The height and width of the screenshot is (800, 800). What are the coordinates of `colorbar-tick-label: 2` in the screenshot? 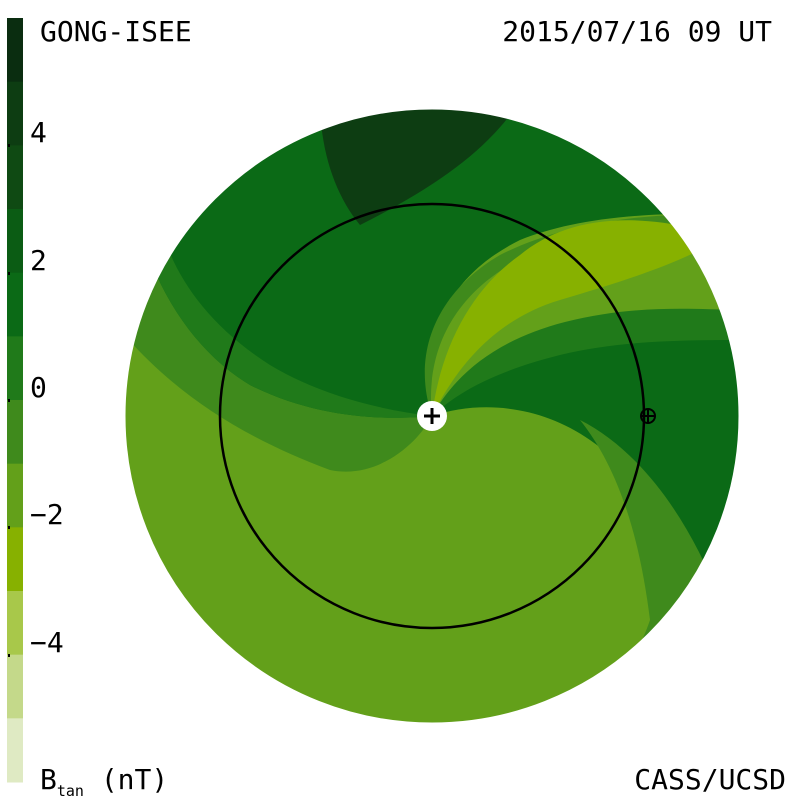 It's located at (38, 260).